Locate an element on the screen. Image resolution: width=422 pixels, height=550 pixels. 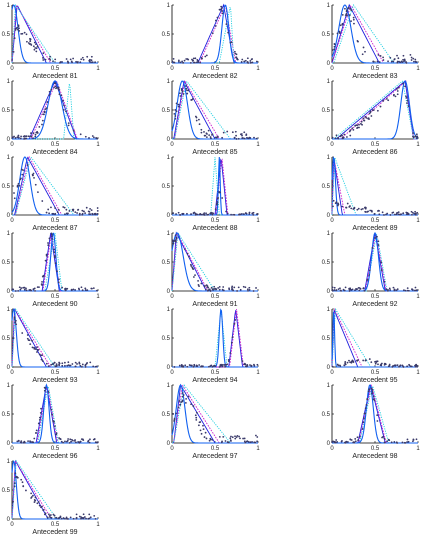
antecedent-panel: 00 0.5 0.5 1 1 Antecedent 92 is located at coordinates (371, 269).